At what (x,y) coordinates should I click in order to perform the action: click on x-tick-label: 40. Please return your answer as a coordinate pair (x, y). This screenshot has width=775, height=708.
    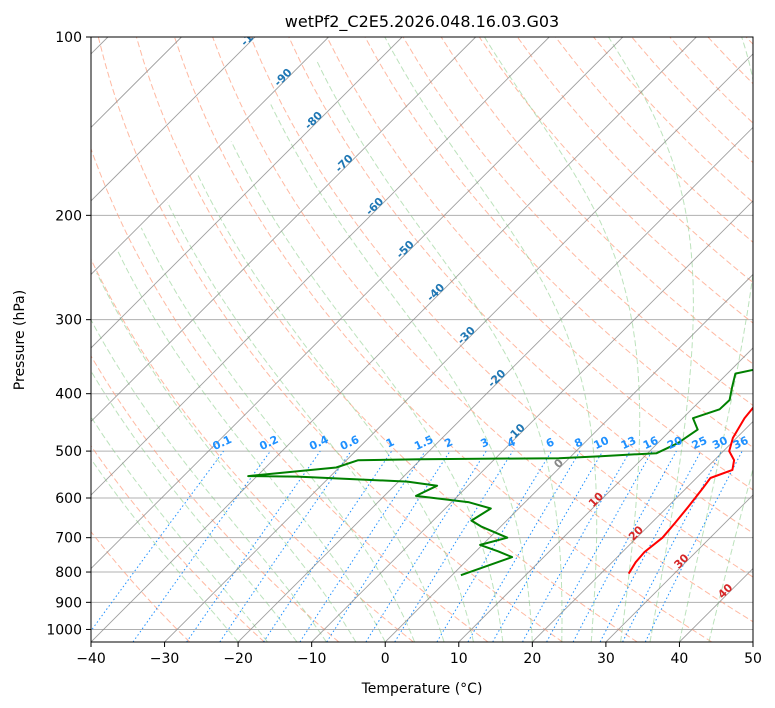
    Looking at the image, I should click on (680, 659).